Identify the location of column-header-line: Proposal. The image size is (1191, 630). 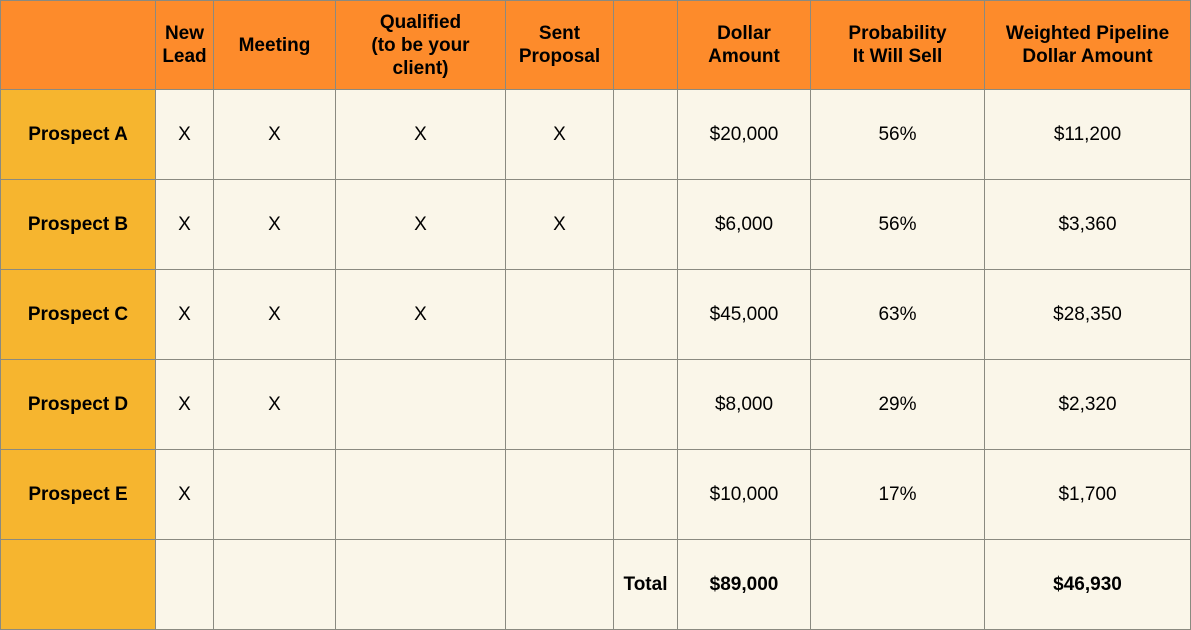
(559, 56).